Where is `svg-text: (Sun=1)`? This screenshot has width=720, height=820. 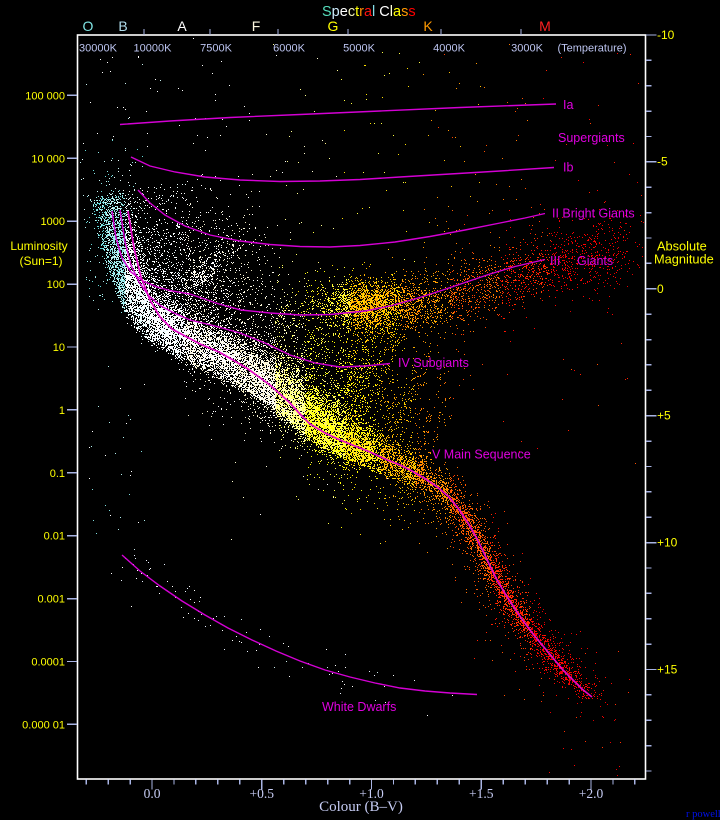 svg-text: (Sun=1) is located at coordinates (40, 261).